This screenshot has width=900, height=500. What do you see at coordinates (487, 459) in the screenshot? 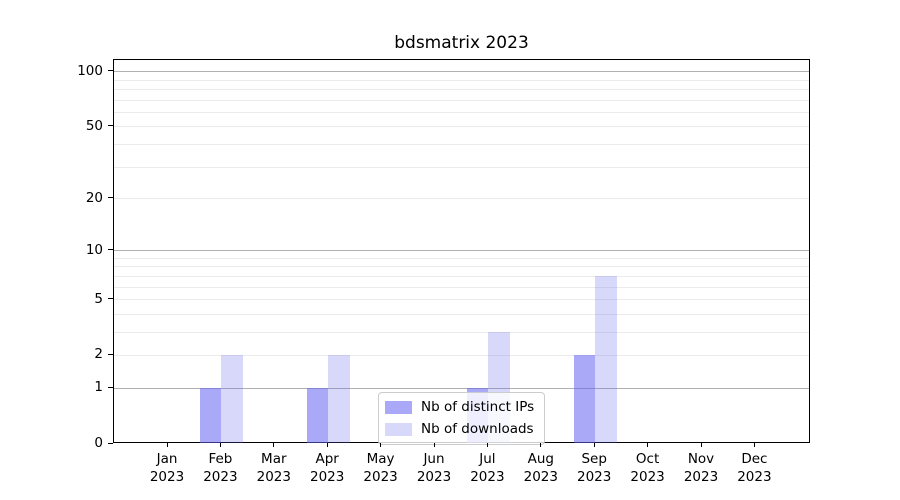
I see `x-tick-month: Jul` at bounding box center [487, 459].